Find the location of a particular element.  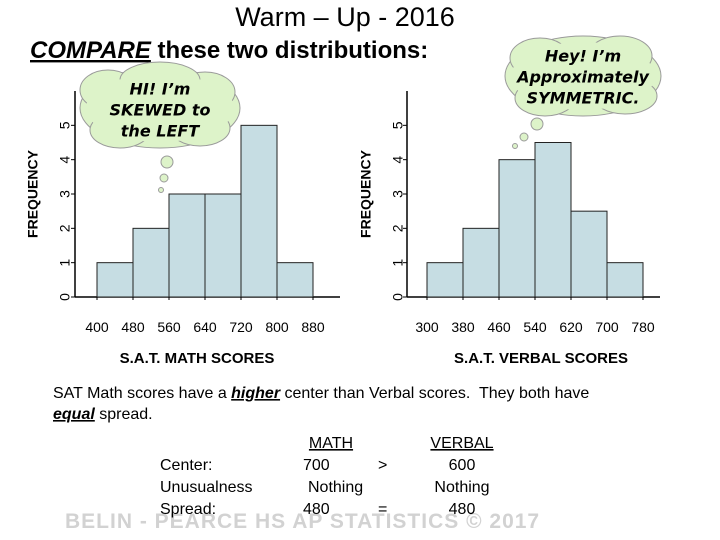

x-tick-label: 480 is located at coordinates (133, 327).